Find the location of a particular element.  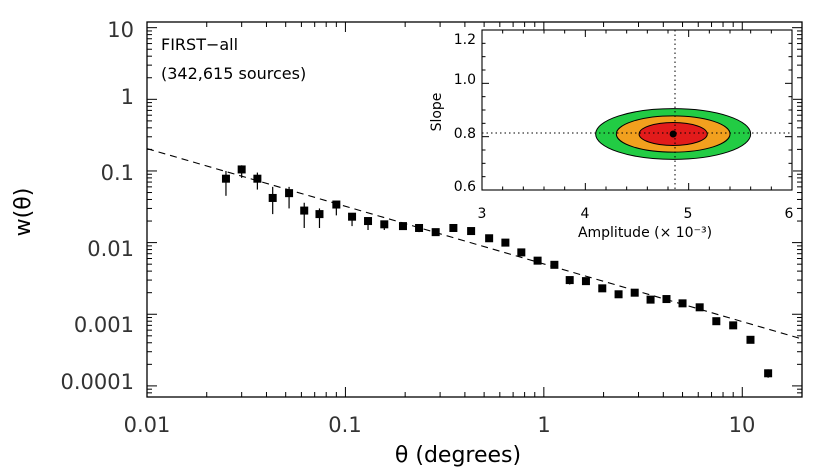

best-fit-point is located at coordinates (673, 134).